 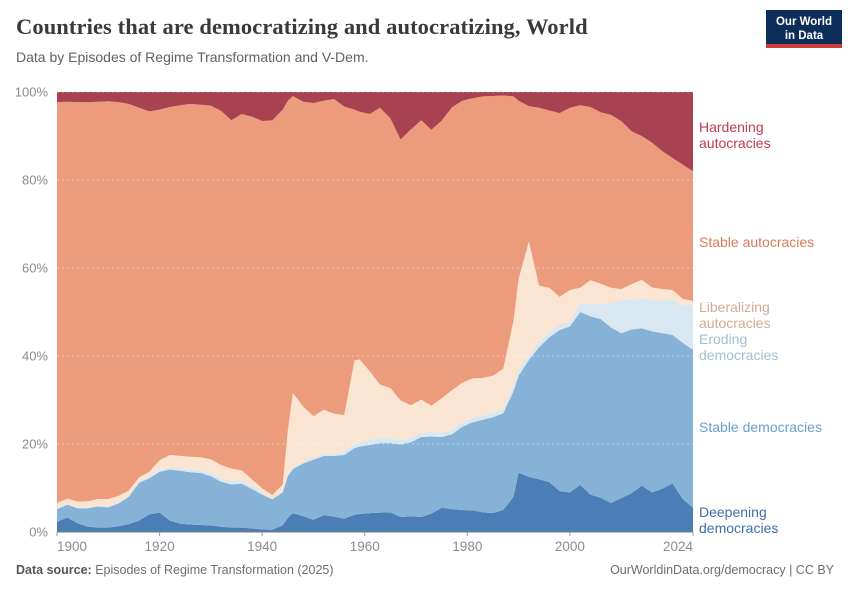 I want to click on y-tick-label-20: 20%, so click(x=35, y=444).